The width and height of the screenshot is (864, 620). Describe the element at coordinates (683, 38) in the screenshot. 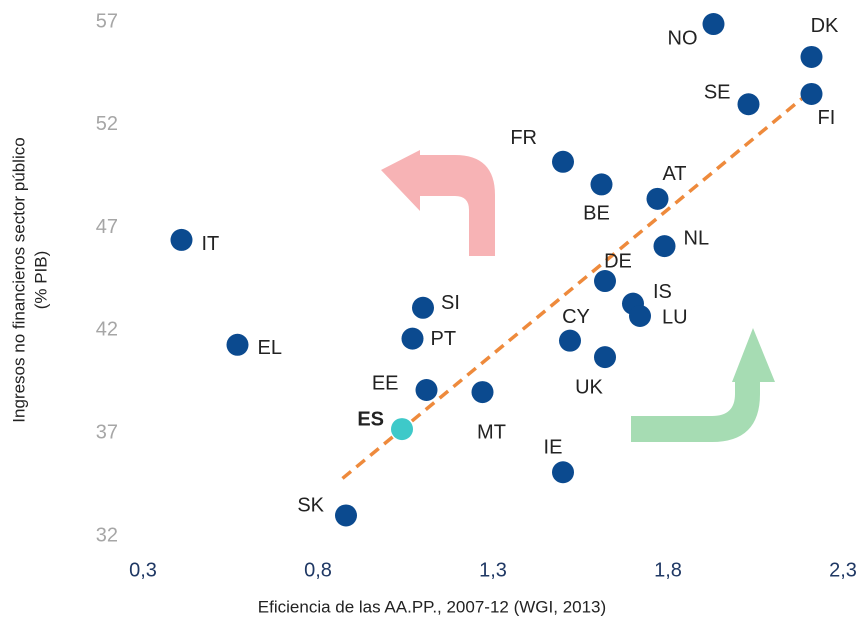

I see `point-label: NO` at that location.